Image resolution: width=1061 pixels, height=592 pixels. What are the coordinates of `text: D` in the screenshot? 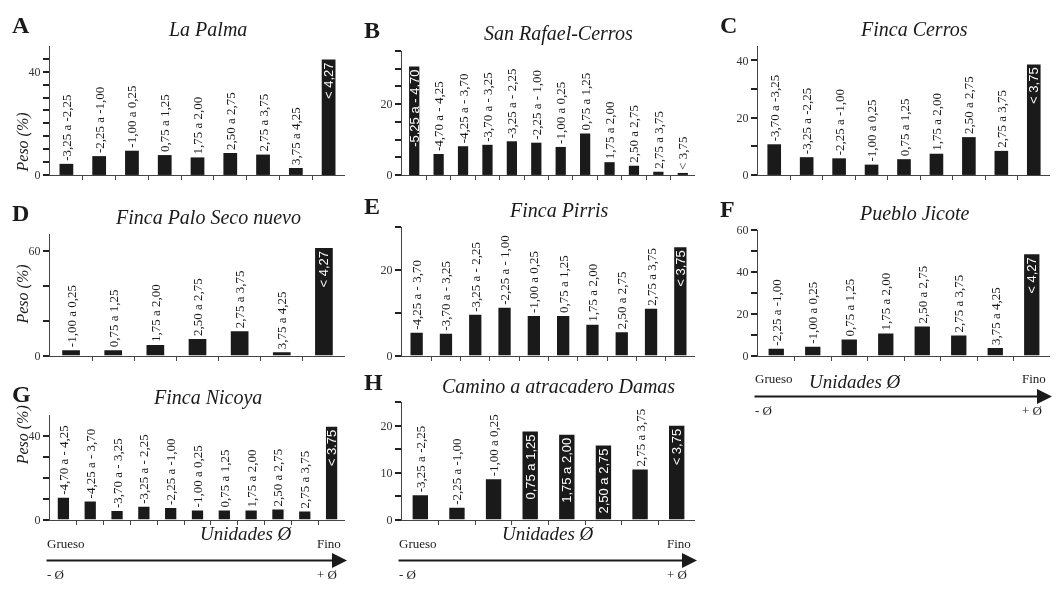 It's located at (21, 213).